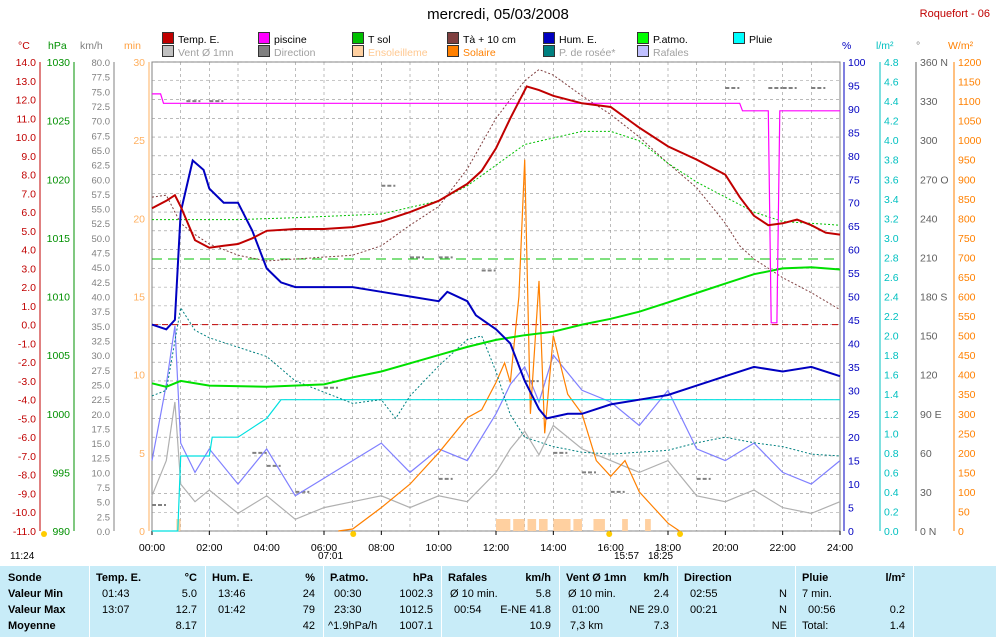  What do you see at coordinates (139, 376) in the screenshot?
I see `axis-tick-label: 10` at bounding box center [139, 376].